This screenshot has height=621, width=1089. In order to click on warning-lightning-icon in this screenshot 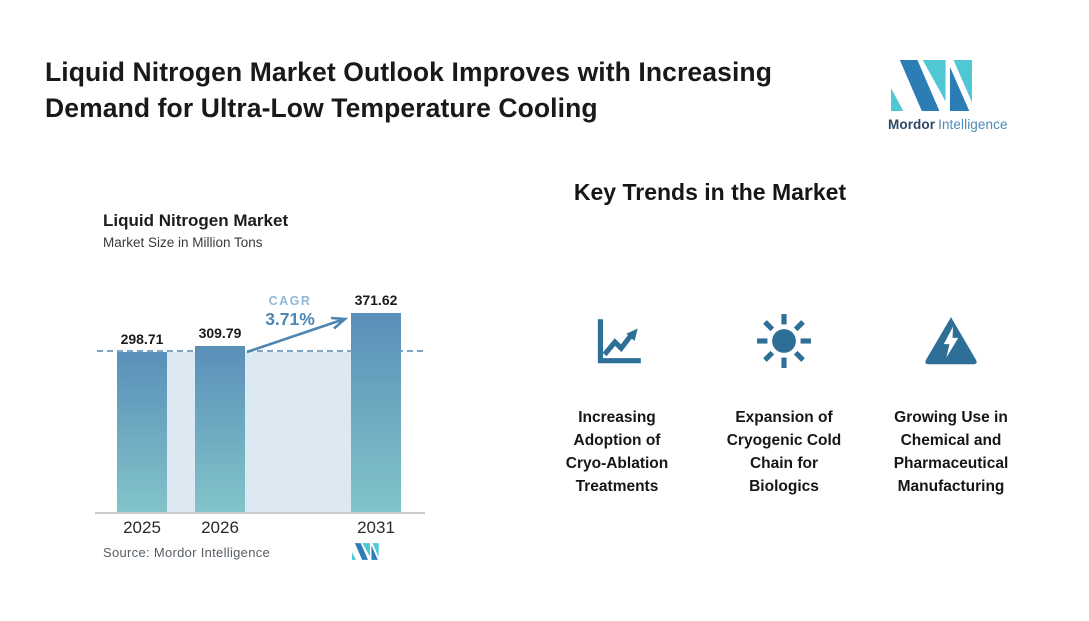, I will do `click(951, 341)`.